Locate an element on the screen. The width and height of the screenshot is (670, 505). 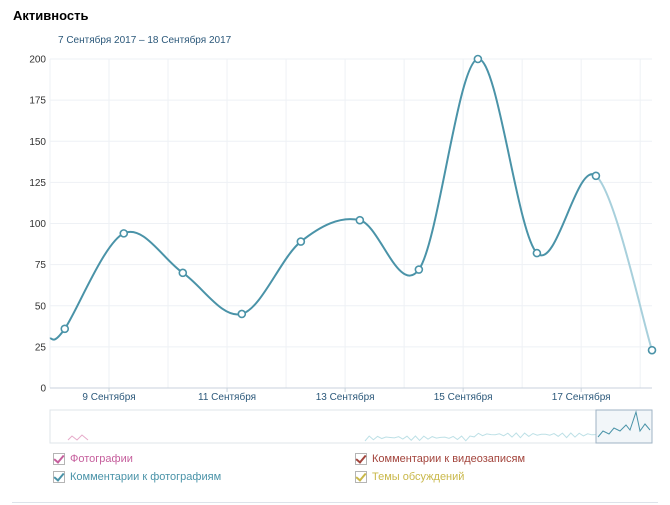
y-tick-label: 150 is located at coordinates (37, 142).